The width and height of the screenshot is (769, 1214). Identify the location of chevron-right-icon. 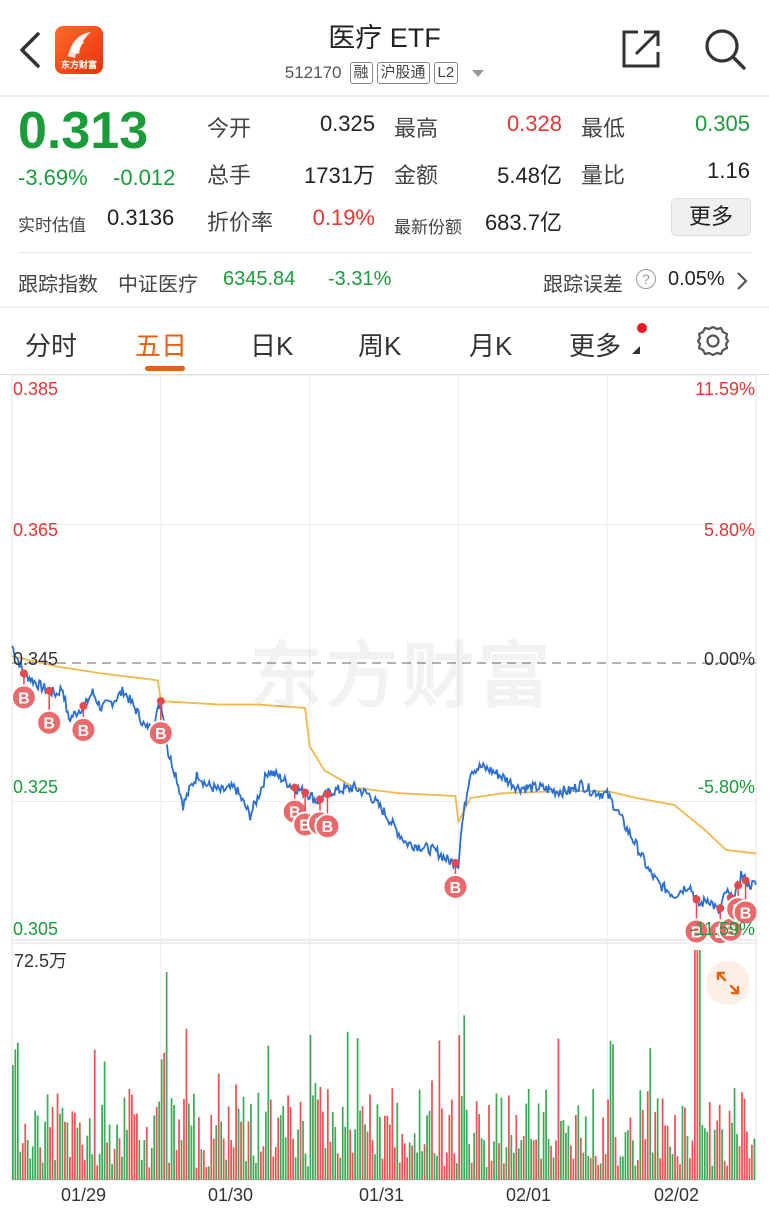
(742, 281).